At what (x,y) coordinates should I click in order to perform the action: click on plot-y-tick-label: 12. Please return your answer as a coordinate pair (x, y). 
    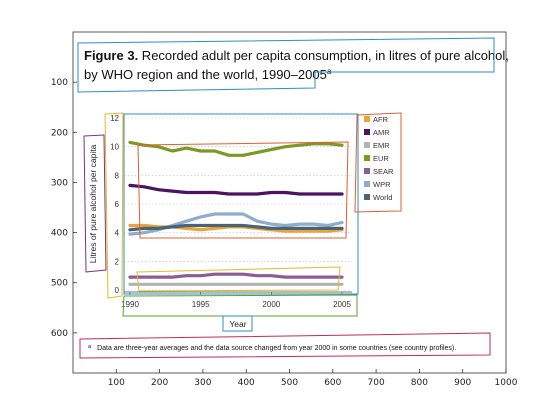
    Looking at the image, I should click on (114, 118).